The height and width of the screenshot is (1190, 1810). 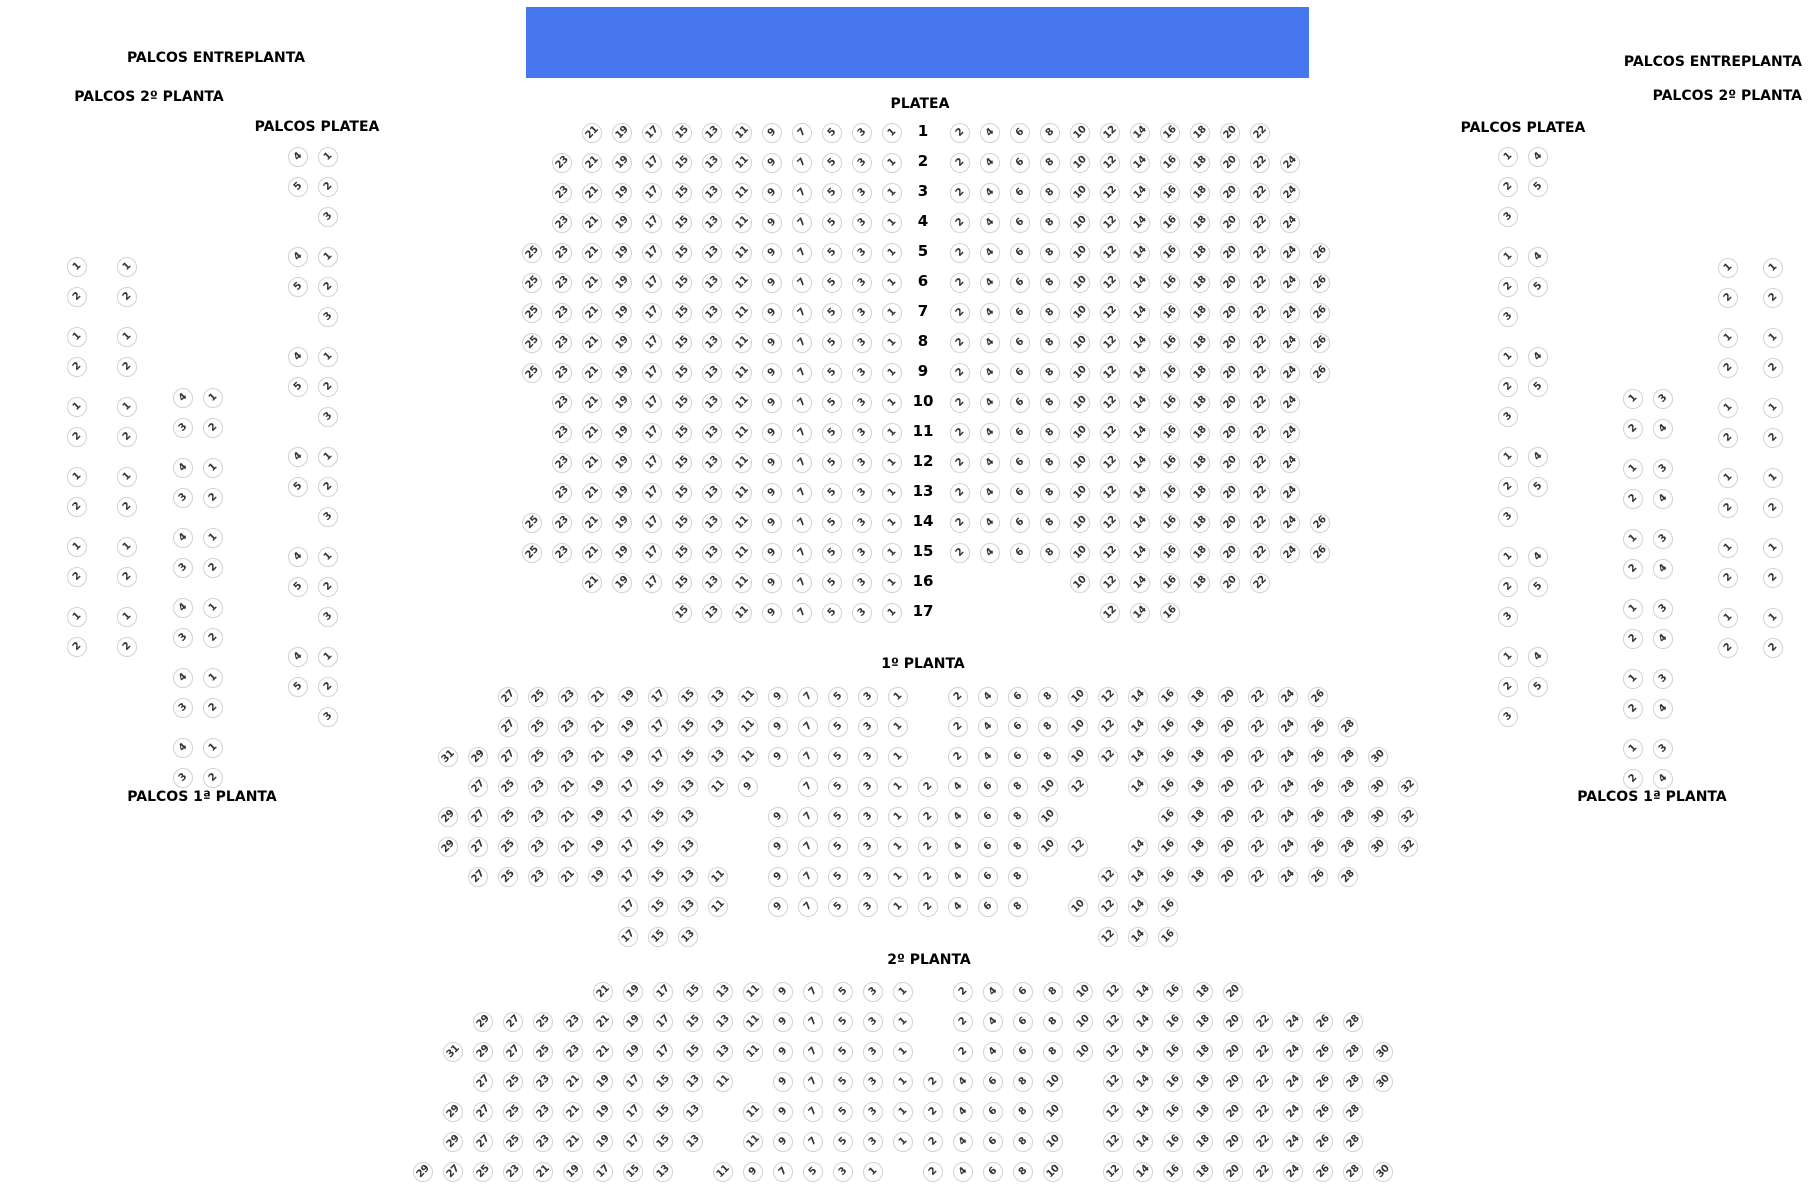 What do you see at coordinates (898, 907) in the screenshot?
I see `planta-1-seat: 1` at bounding box center [898, 907].